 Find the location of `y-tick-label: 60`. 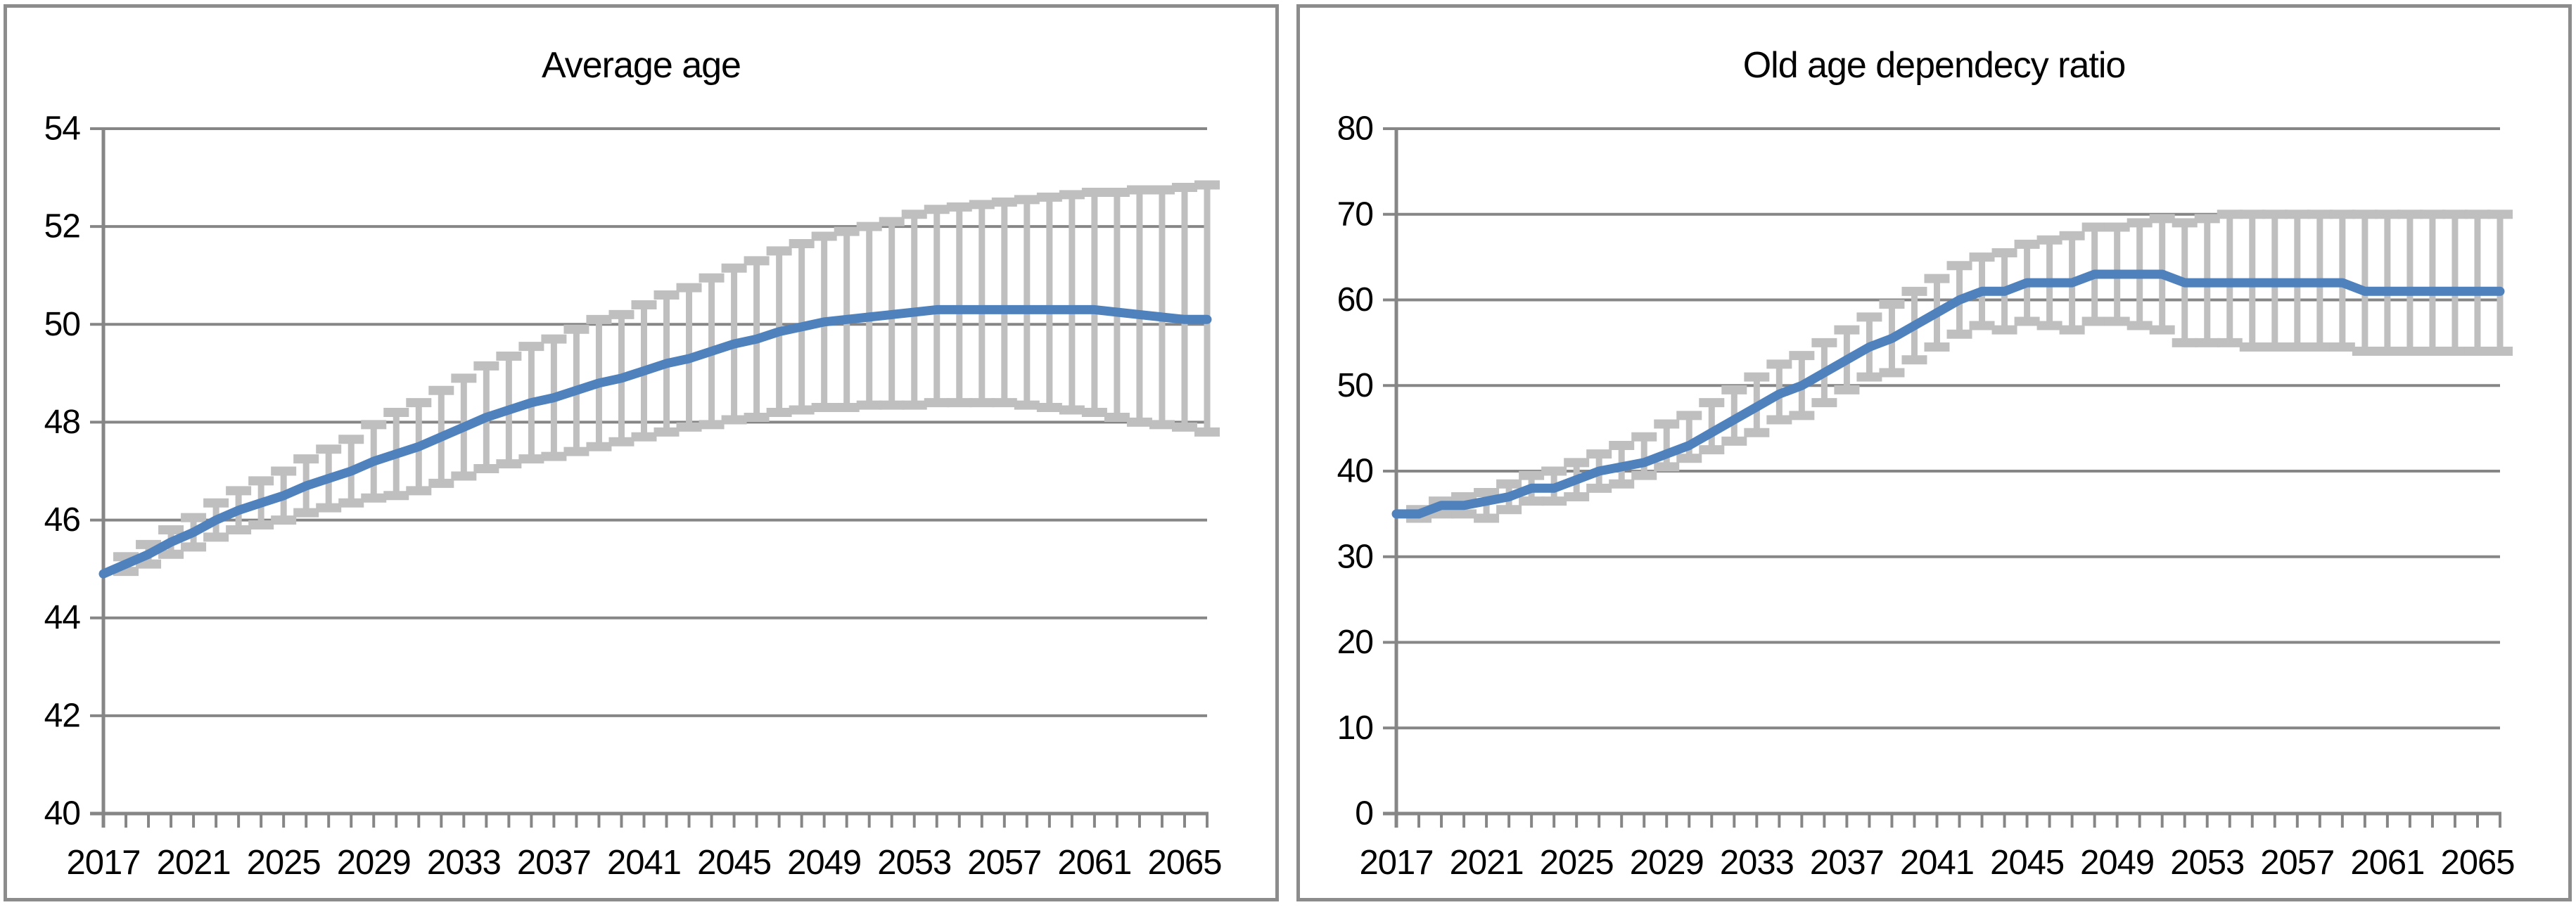

y-tick-label: 60 is located at coordinates (1355, 300).